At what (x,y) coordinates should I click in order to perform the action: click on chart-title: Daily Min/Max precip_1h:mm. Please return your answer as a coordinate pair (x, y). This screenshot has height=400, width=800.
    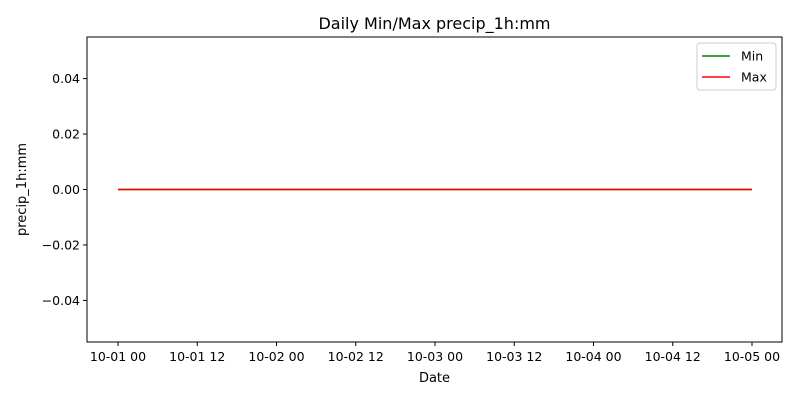
    Looking at the image, I should click on (434, 24).